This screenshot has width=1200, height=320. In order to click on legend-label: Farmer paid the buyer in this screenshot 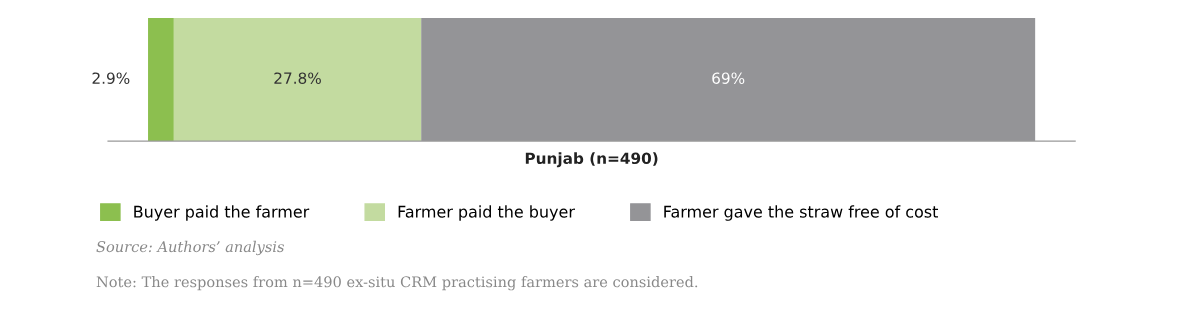, I will do `click(486, 213)`.